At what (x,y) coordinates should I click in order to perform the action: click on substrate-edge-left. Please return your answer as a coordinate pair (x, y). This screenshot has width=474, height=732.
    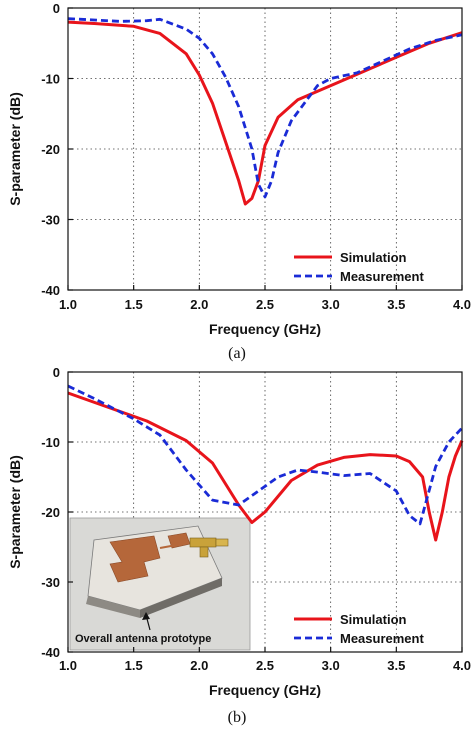
    Looking at the image, I should click on (113, 607).